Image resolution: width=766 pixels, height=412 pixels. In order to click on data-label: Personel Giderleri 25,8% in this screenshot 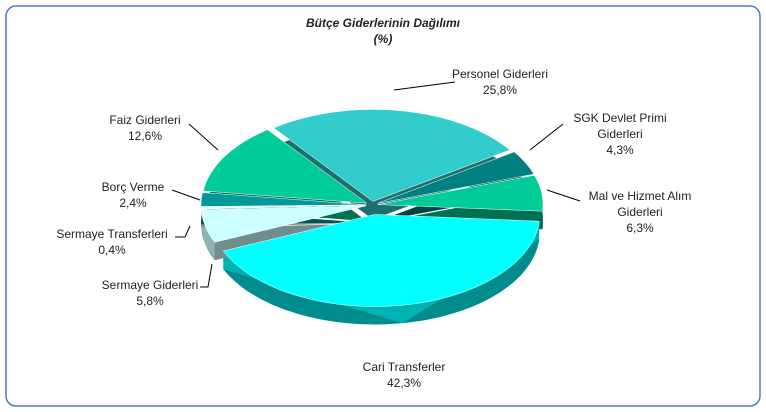, I will do `click(500, 82)`.